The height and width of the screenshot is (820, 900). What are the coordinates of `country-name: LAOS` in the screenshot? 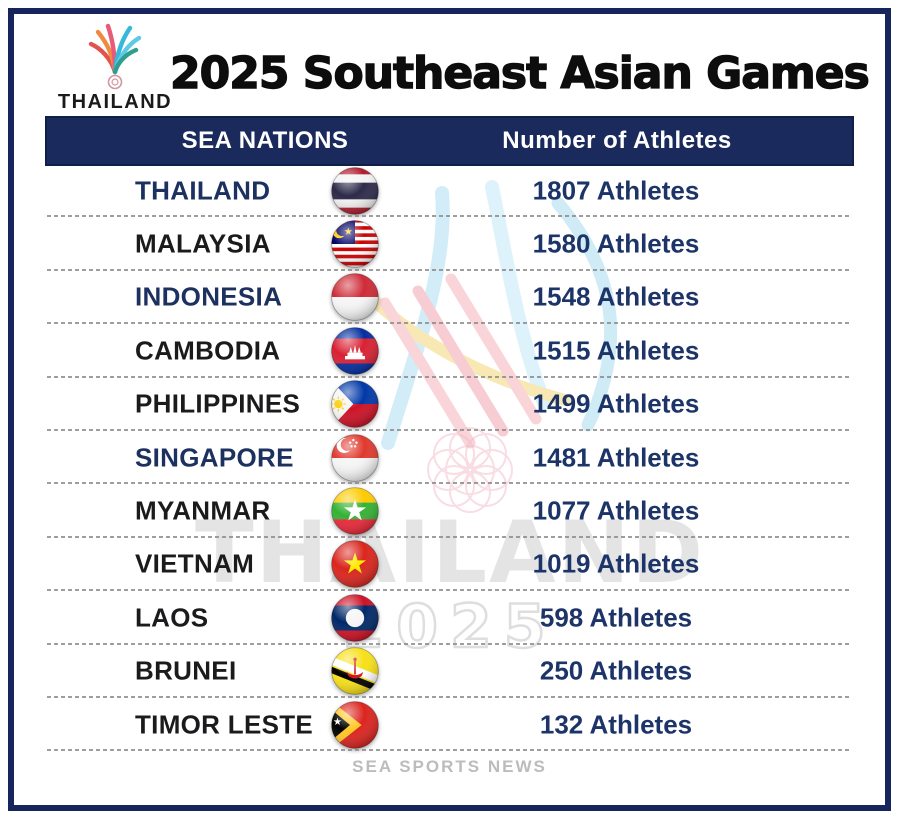 It's located at (172, 617).